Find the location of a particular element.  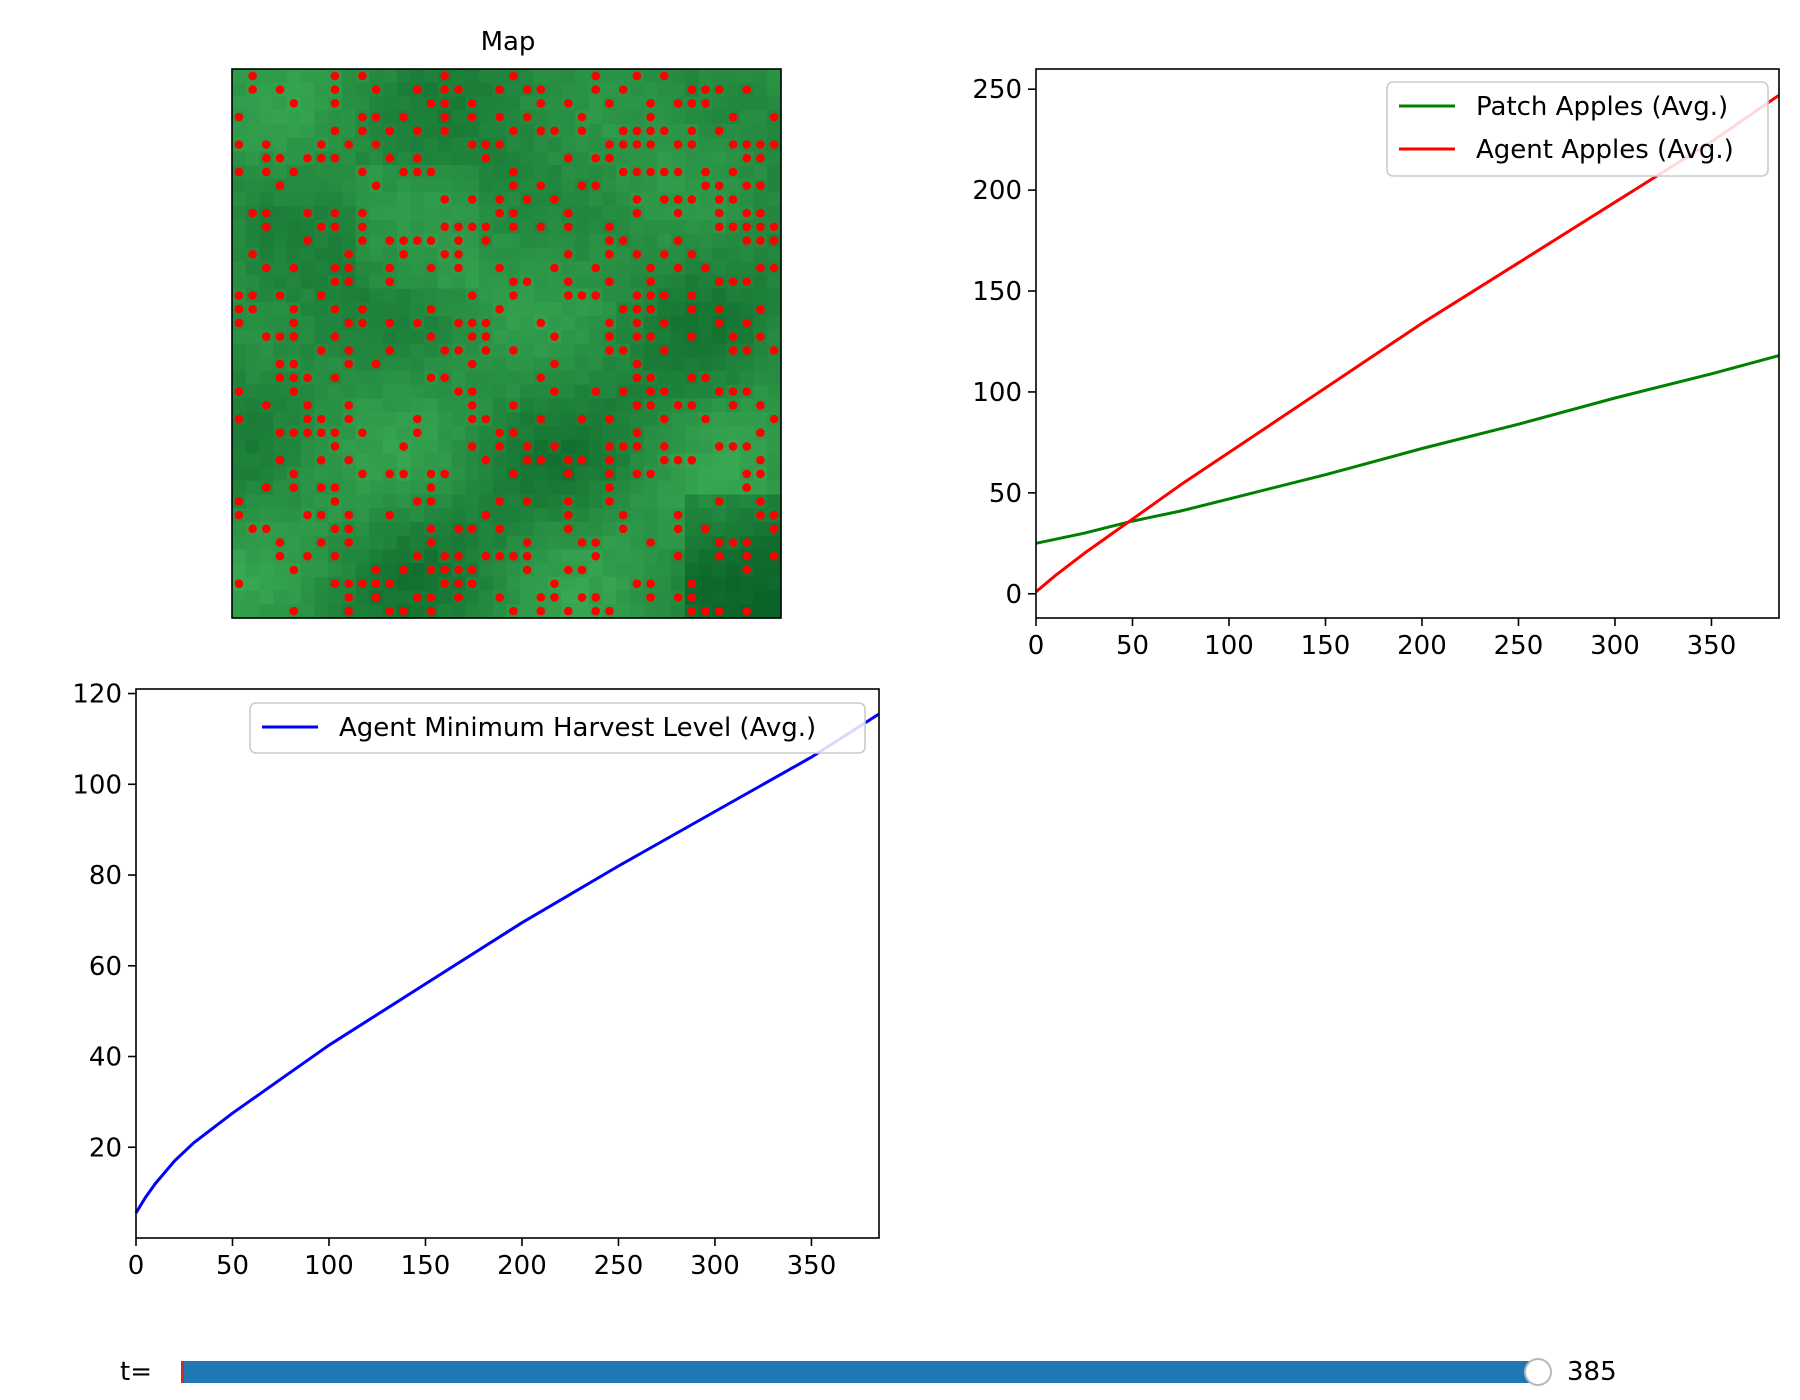

apples-ytick-label: 50 is located at coordinates (1005, 494).